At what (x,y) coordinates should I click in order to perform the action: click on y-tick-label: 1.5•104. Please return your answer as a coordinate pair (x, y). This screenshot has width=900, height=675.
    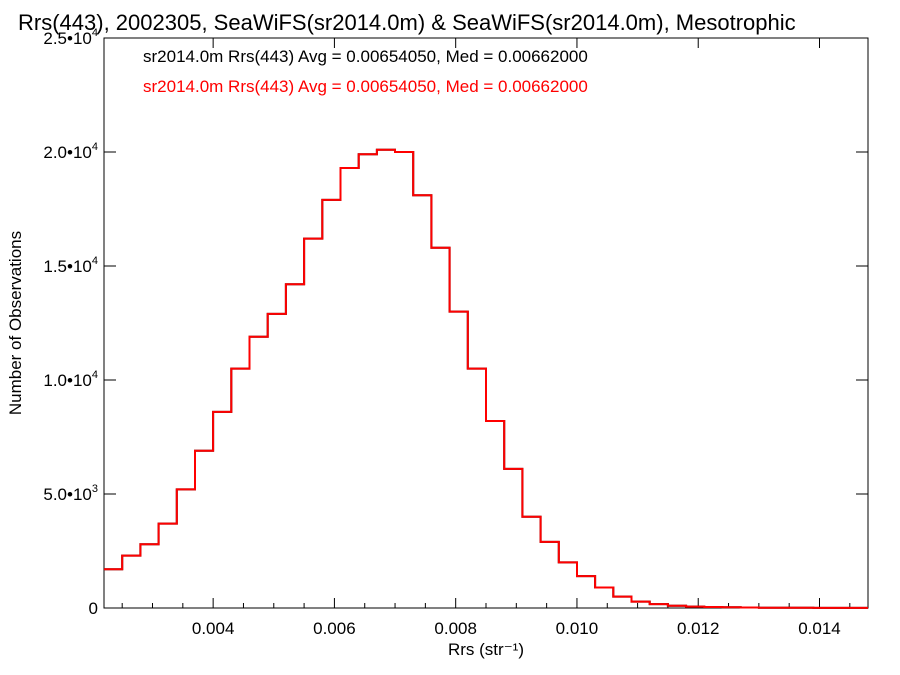
    Looking at the image, I should click on (70, 265).